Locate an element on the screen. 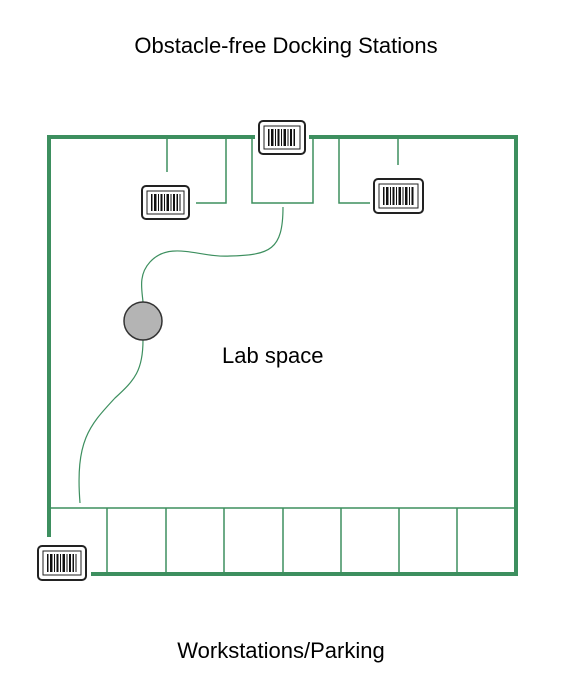 This screenshot has height=691, width=572. robot-icon is located at coordinates (143, 321).